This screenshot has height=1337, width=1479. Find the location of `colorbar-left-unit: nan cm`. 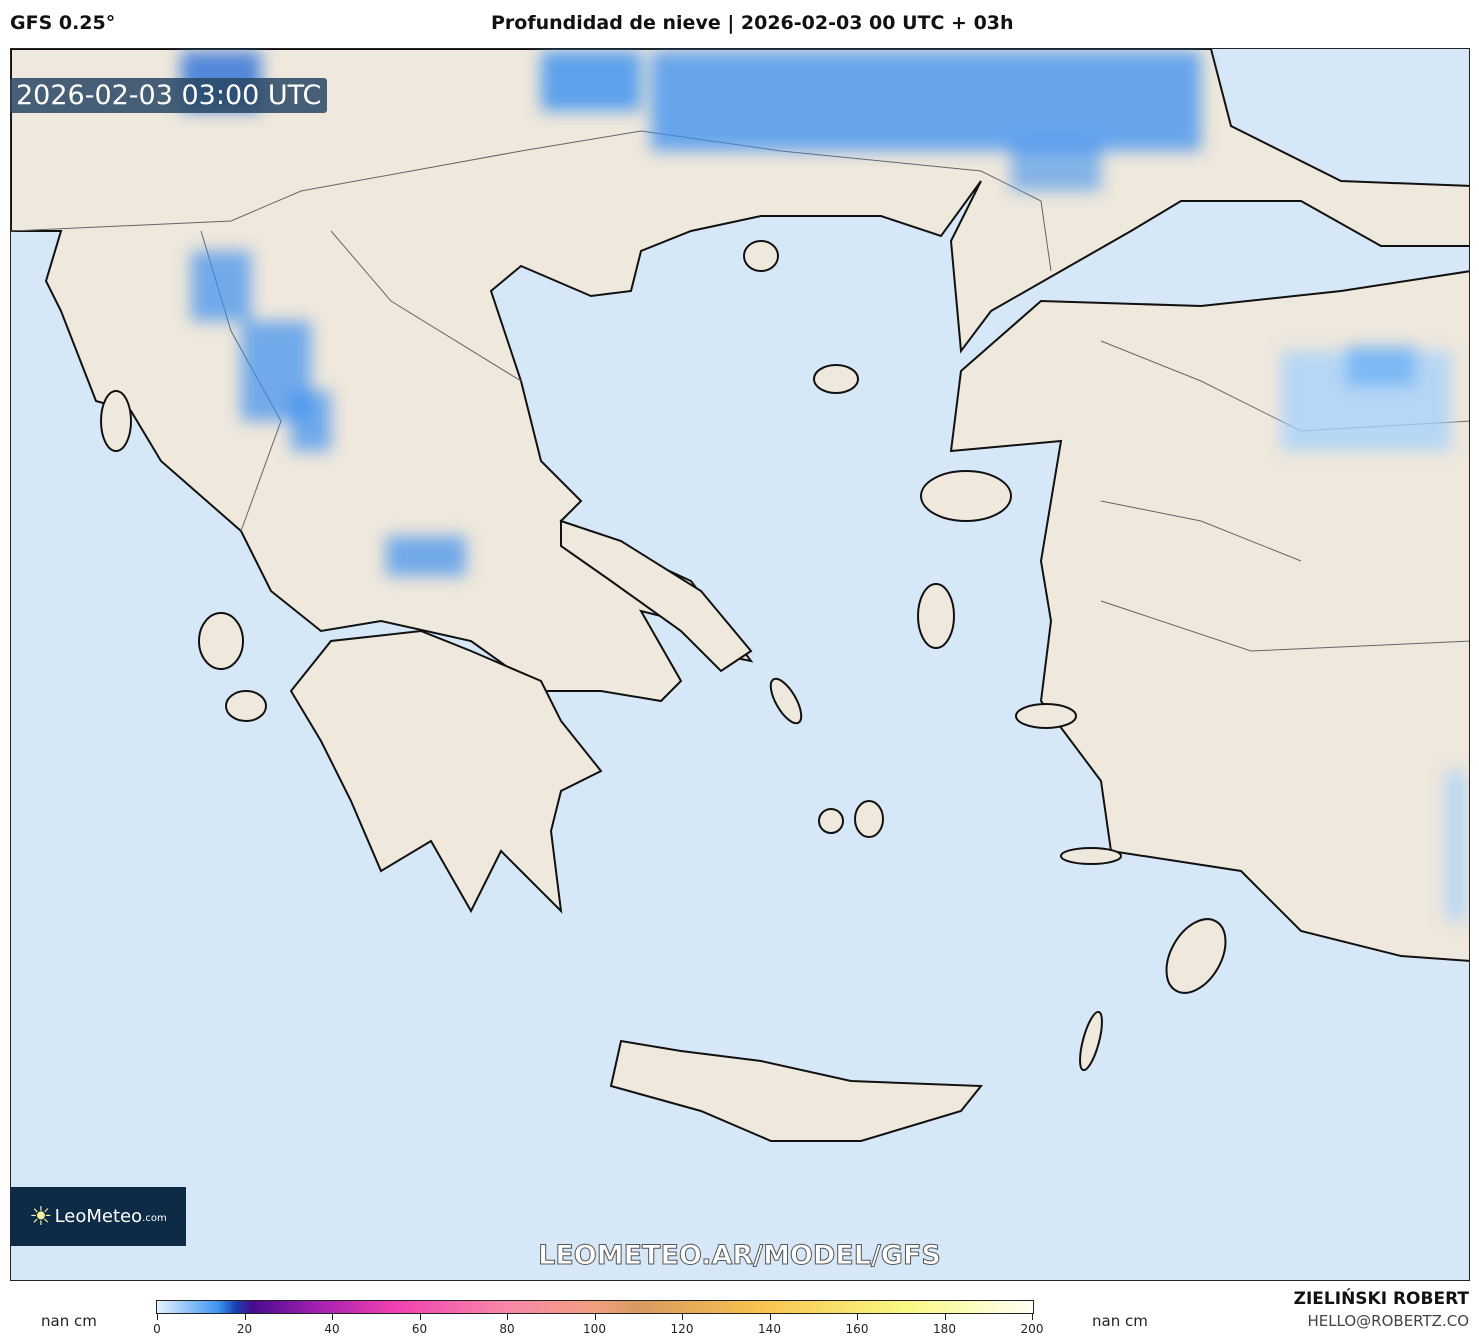

colorbar-left-unit: nan cm is located at coordinates (69, 1321).